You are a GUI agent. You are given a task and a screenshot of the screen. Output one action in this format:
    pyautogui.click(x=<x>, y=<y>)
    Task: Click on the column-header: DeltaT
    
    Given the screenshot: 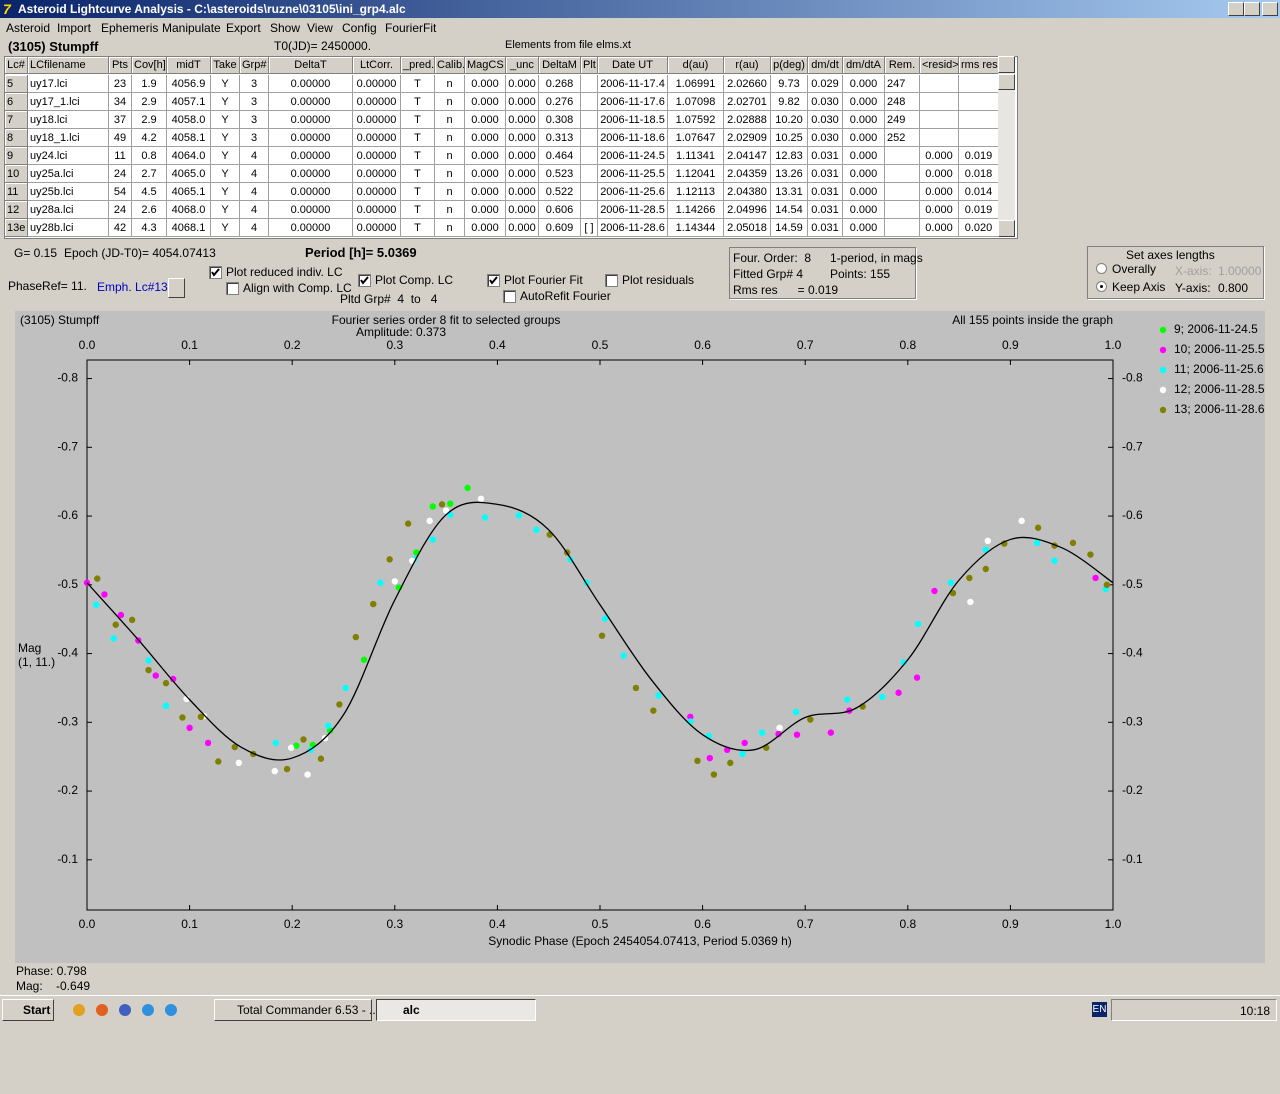 What is the action you would take?
    pyautogui.click(x=311, y=65)
    